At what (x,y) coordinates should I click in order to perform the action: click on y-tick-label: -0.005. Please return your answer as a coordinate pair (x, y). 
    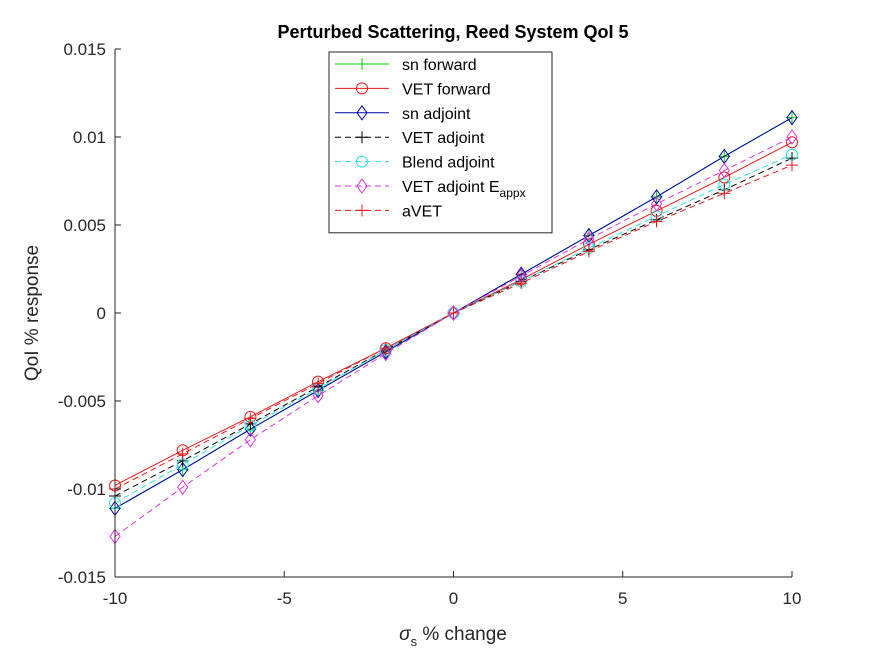
    Looking at the image, I should click on (82, 401).